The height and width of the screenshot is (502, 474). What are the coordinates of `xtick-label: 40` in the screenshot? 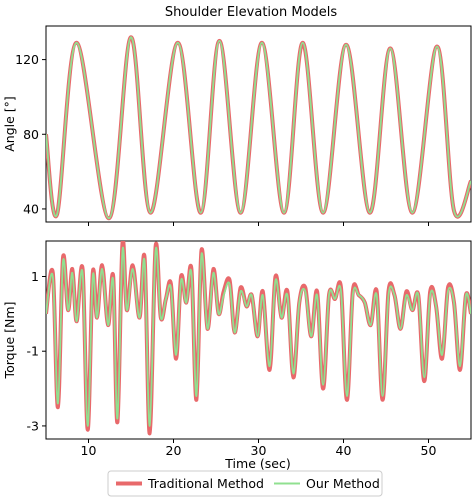 It's located at (344, 450).